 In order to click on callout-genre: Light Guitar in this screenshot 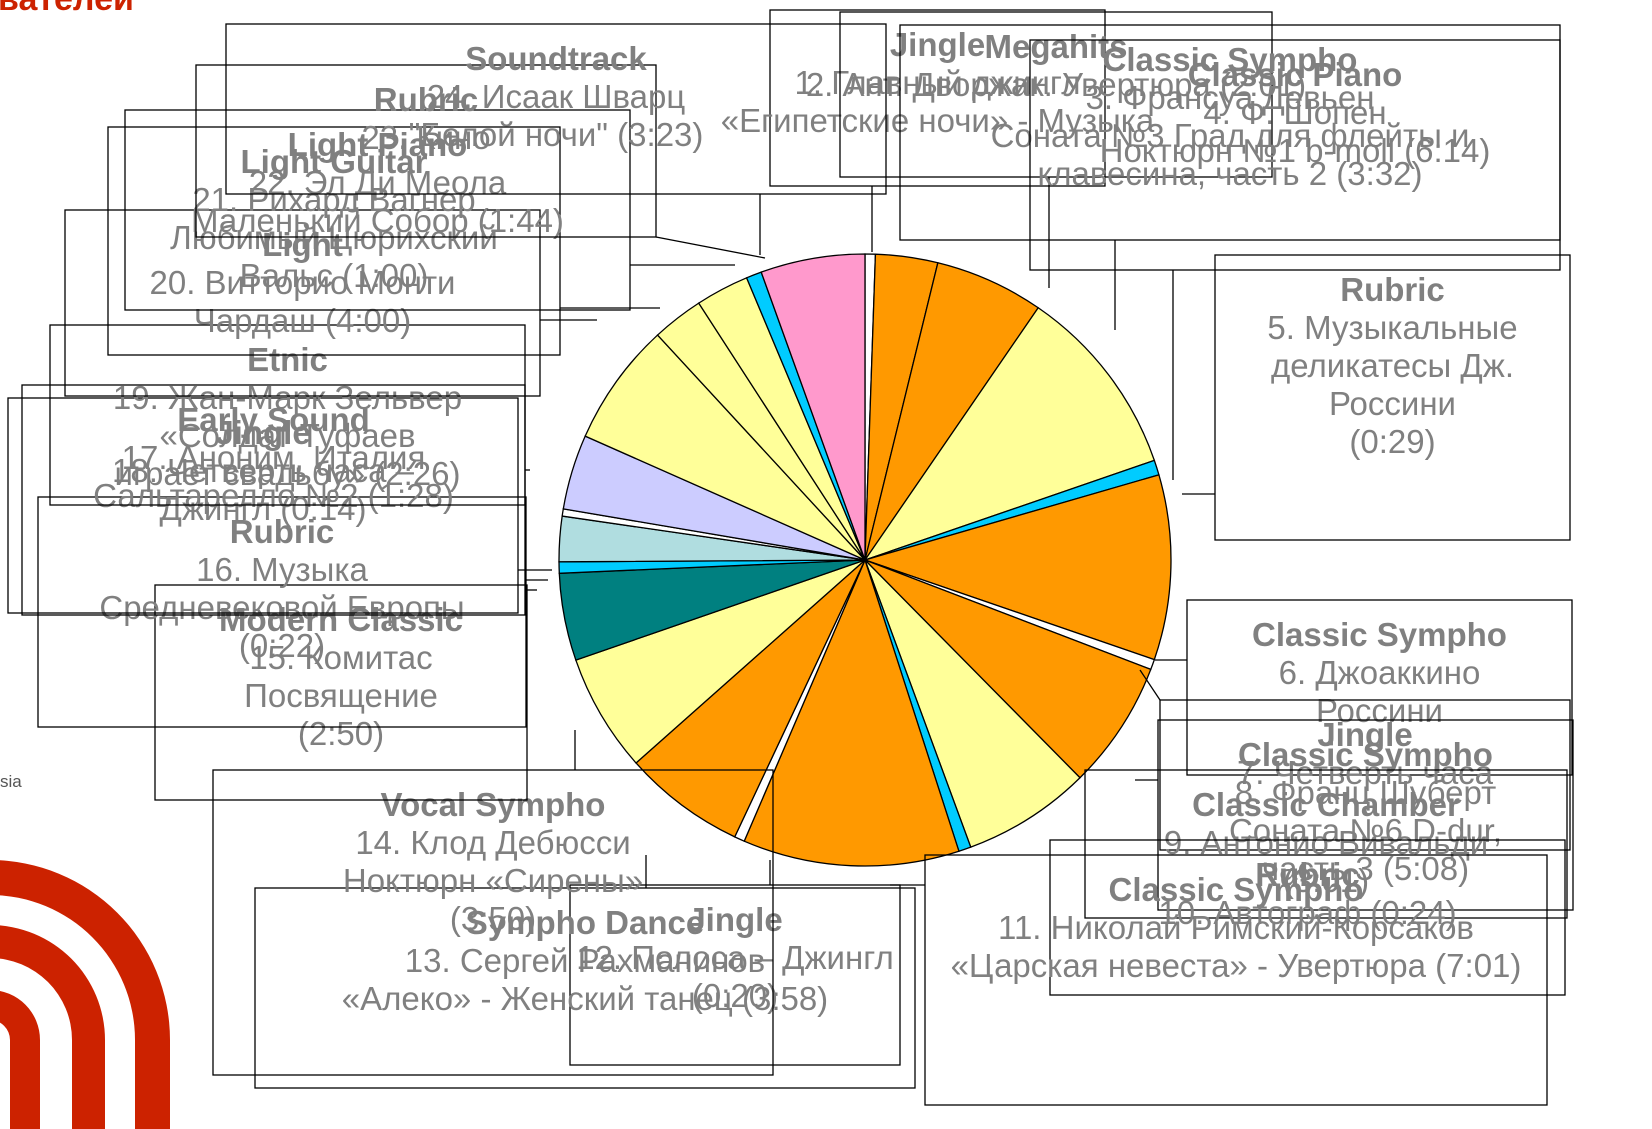, I will do `click(334, 161)`.